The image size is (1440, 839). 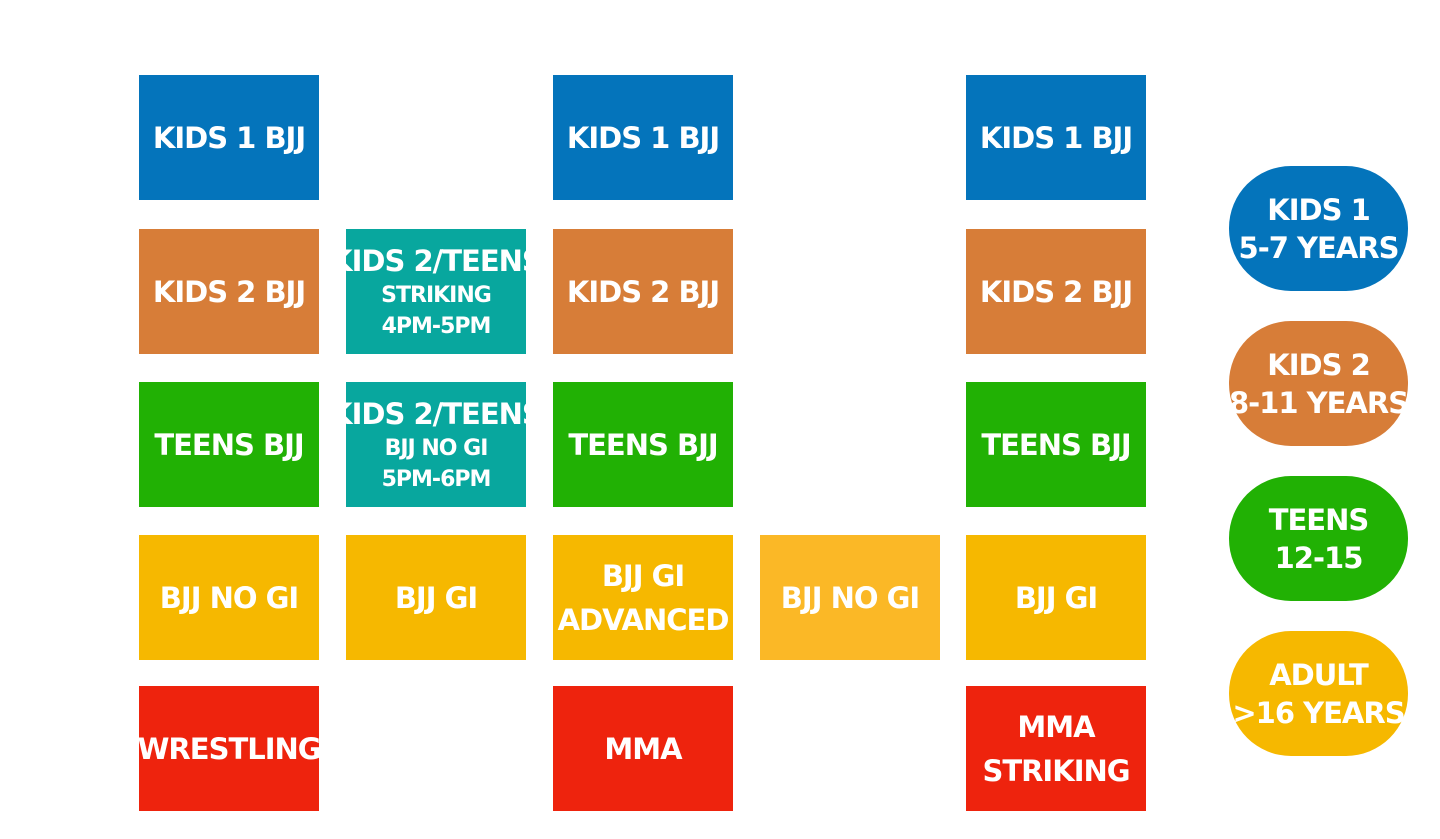 I want to click on legend-age-range: 8-11 YEARS, so click(x=1318, y=402).